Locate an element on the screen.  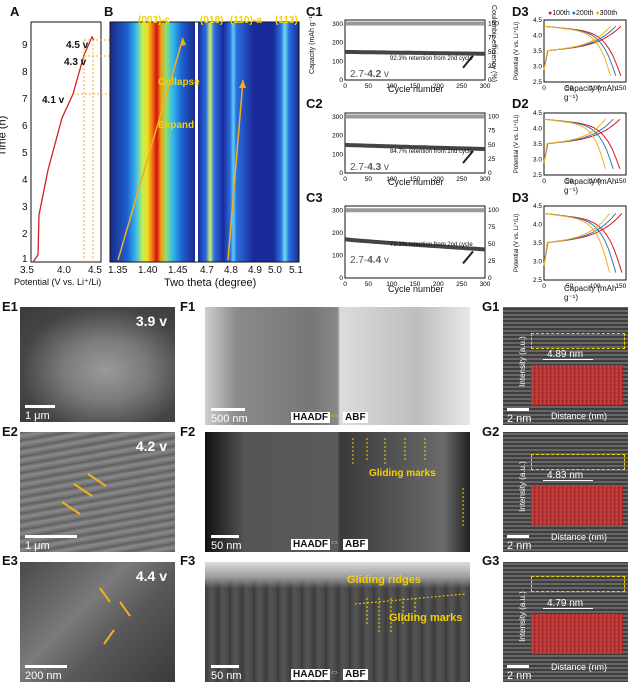
panel-label-c2: C2 is located at coordinates (314, 103).